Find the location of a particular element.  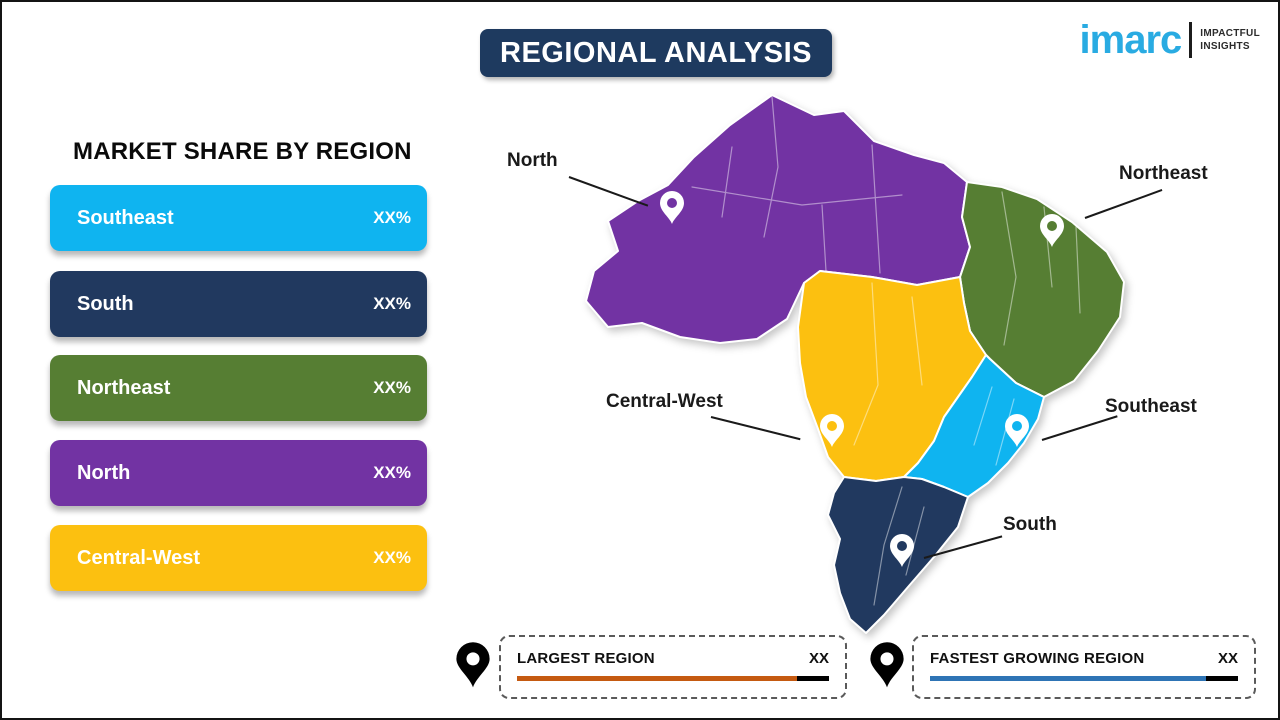

largest-region-bar is located at coordinates (673, 678).